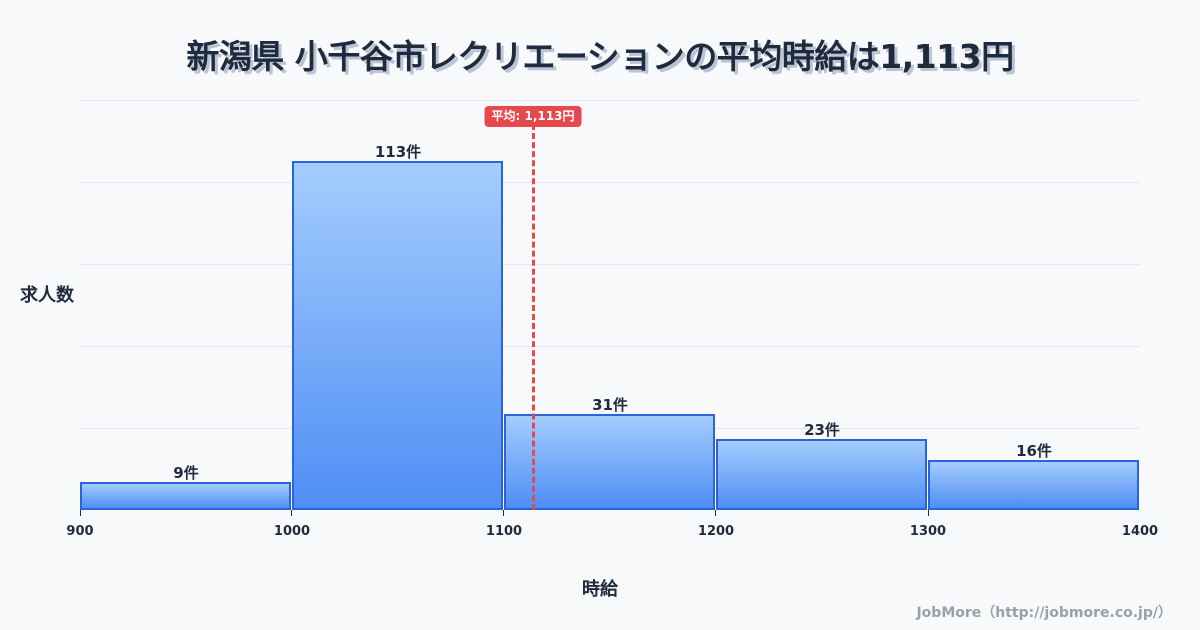 Image resolution: width=1200 pixels, height=630 pixels. Describe the element at coordinates (928, 531) in the screenshot. I see `x-tick-label: 1300` at that location.